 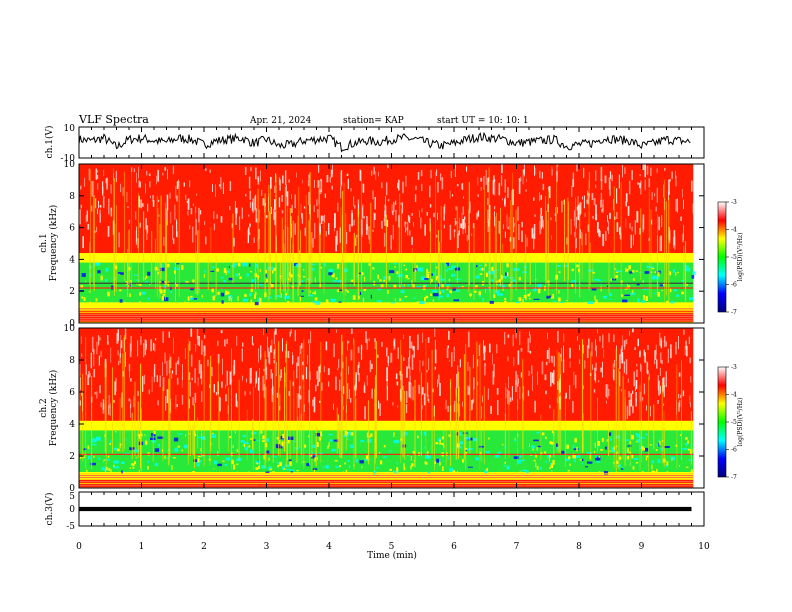 I want to click on colorbar-tick-label: -4, so click(x=734, y=230).